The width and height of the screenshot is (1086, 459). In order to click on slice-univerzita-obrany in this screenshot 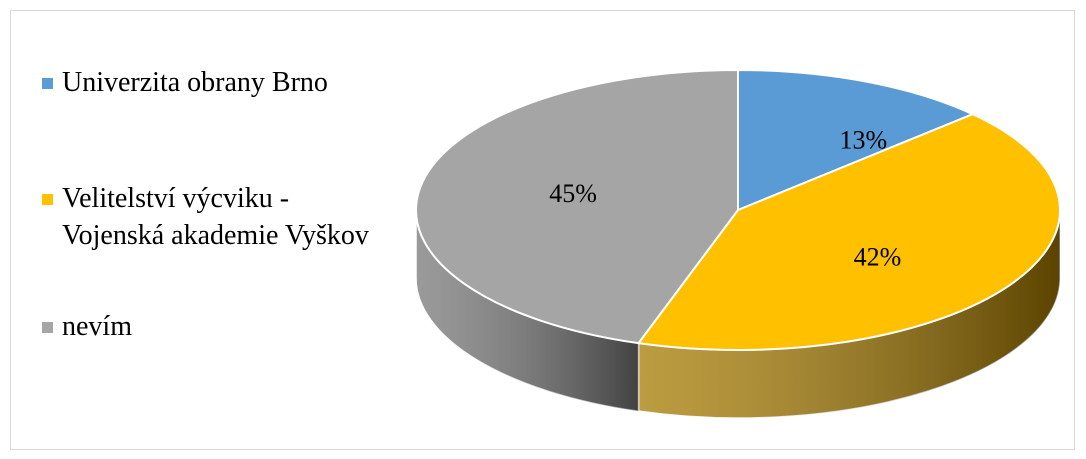, I will do `click(856, 140)`.